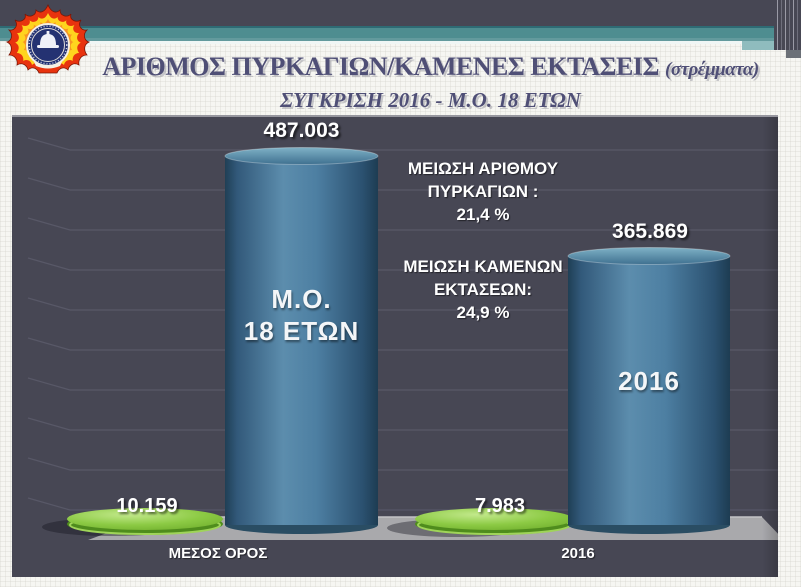 Image resolution: width=801 pixels, height=587 pixels. What do you see at coordinates (712, 69) in the screenshot?
I see `title-unit-text: (στρέμματα)` at bounding box center [712, 69].